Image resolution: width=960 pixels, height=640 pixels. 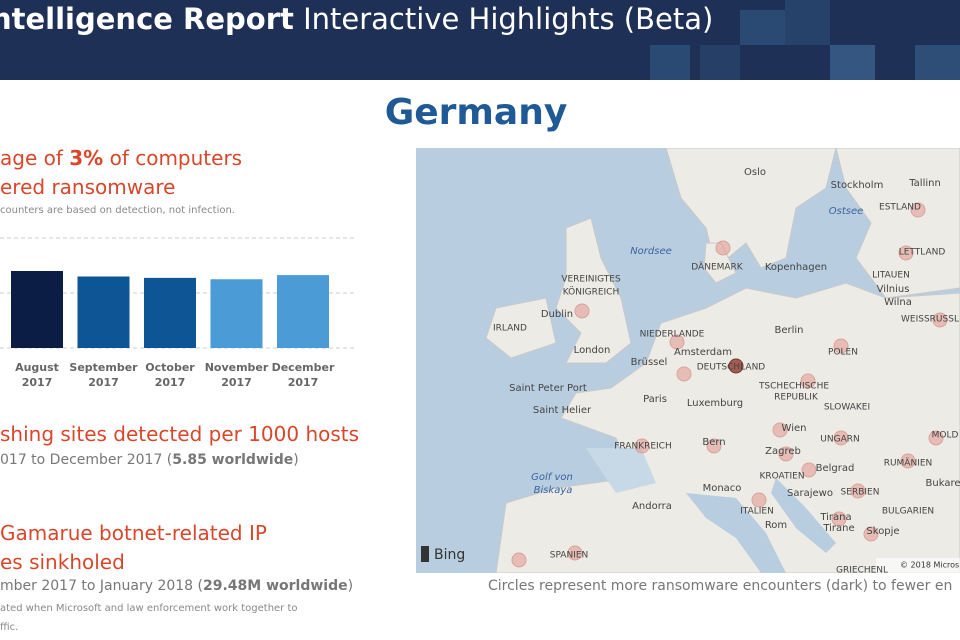 What do you see at coordinates (591, 280) in the screenshot?
I see `map-label: VEREINIGTES` at bounding box center [591, 280].